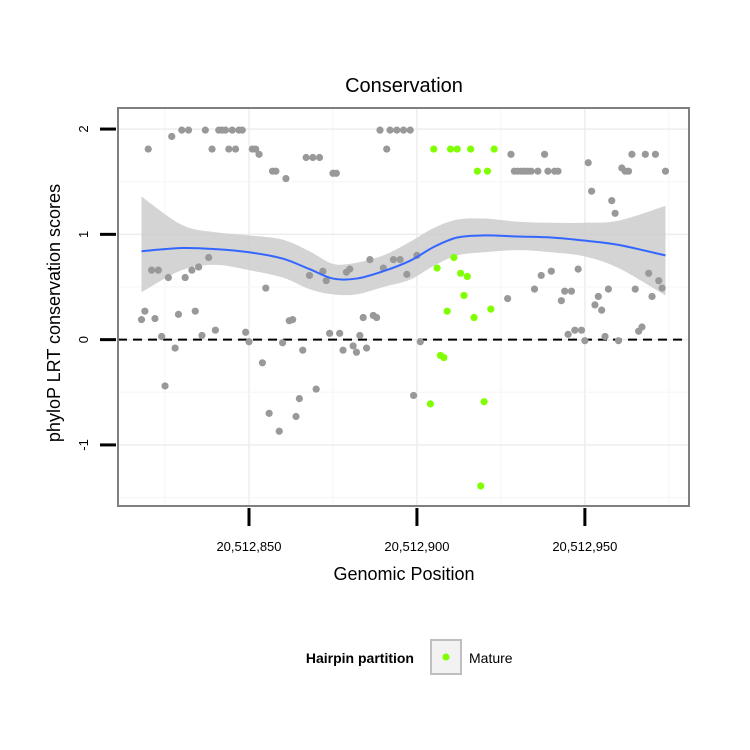  I want to click on legend-title: Hairpin partition, so click(360, 658).